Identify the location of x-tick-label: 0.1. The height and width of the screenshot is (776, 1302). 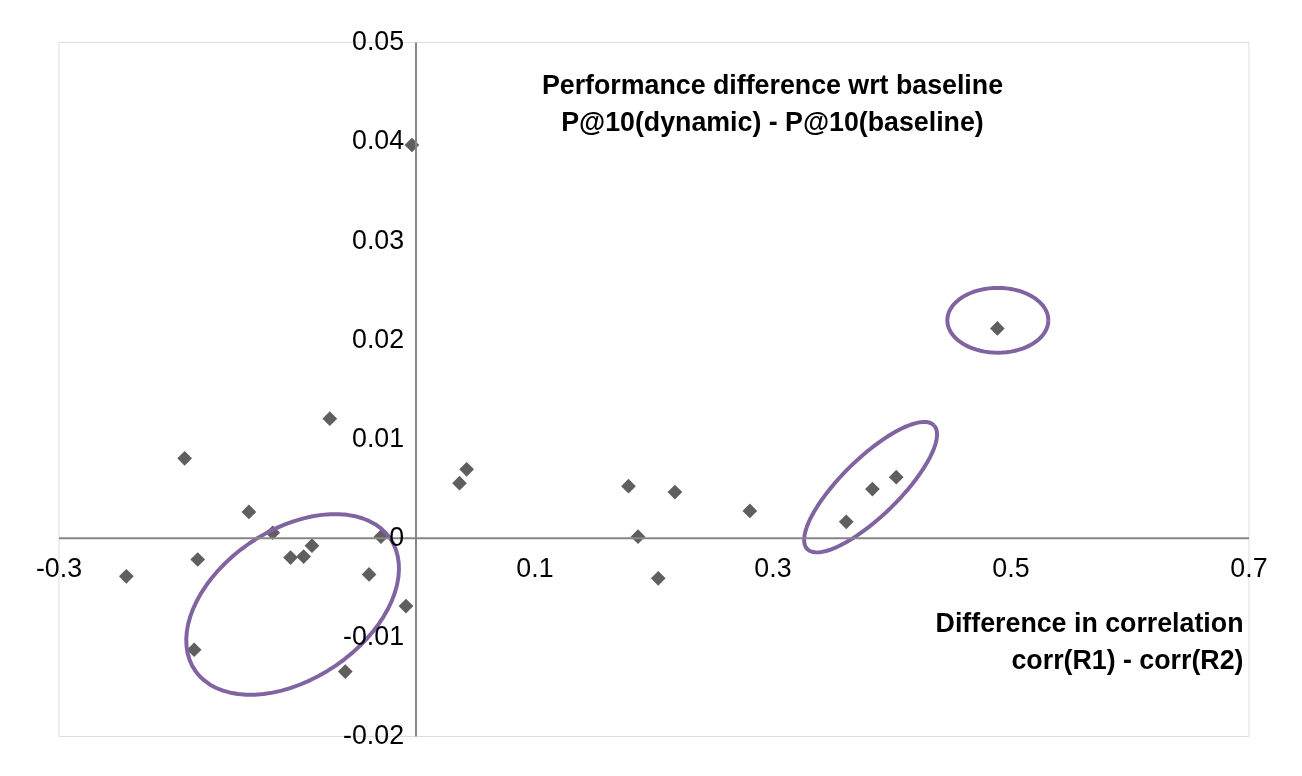
(535, 567).